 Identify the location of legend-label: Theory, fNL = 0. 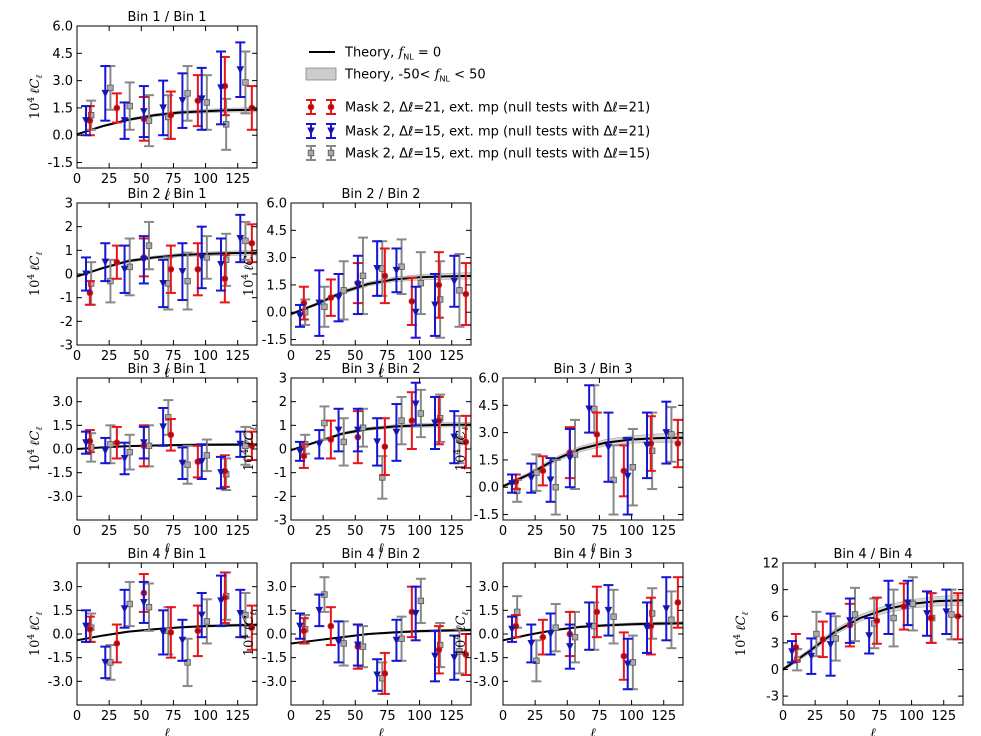
(392, 54).